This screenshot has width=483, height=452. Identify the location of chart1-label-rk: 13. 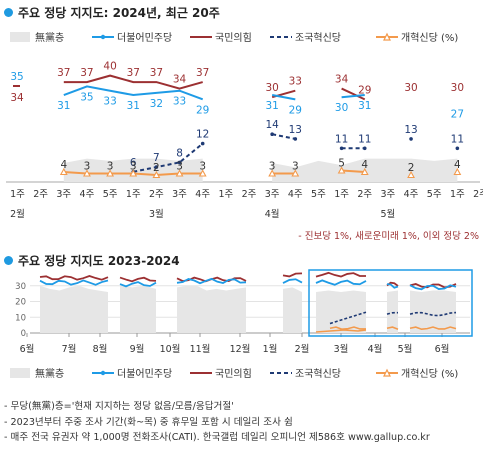
(410, 130).